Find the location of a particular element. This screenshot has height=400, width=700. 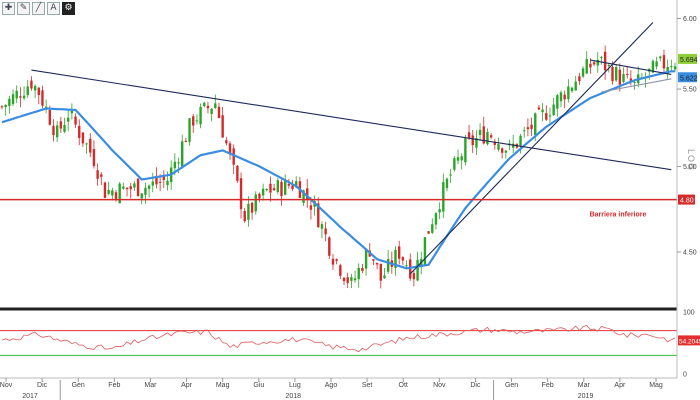

y-tick-label: 5.50 is located at coordinates (690, 90).